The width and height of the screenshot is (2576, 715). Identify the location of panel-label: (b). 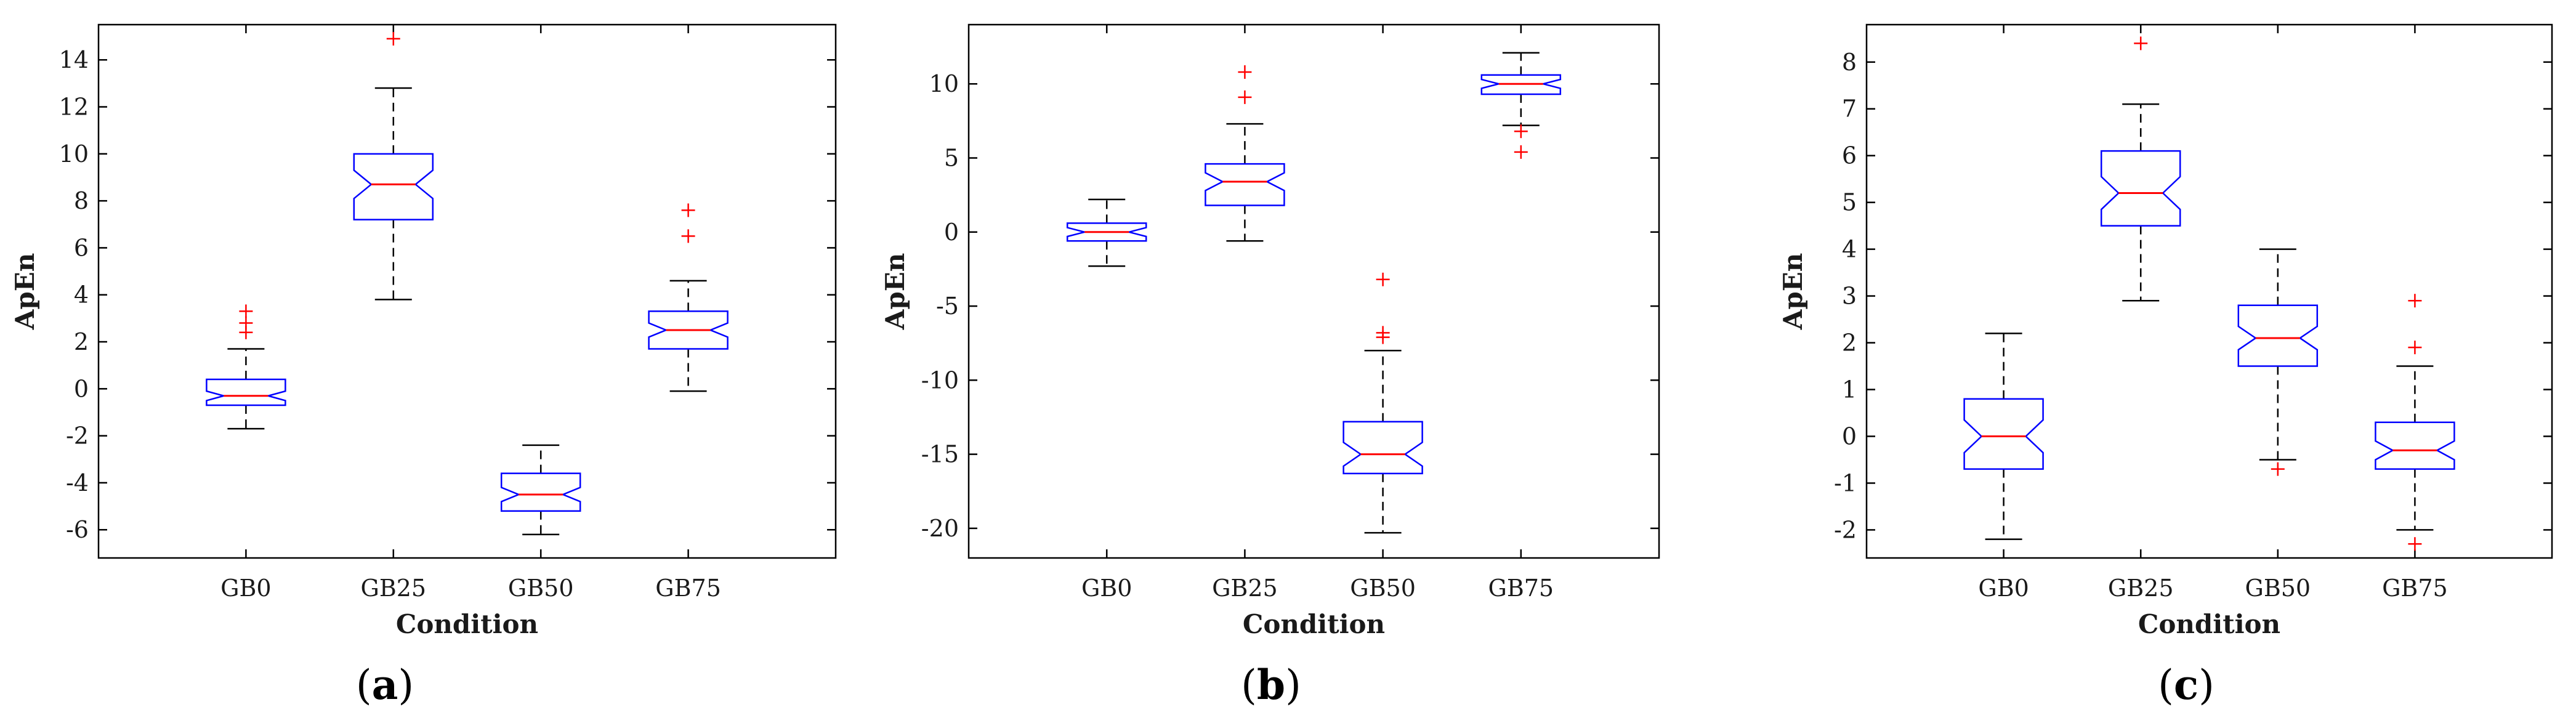
(1271, 685).